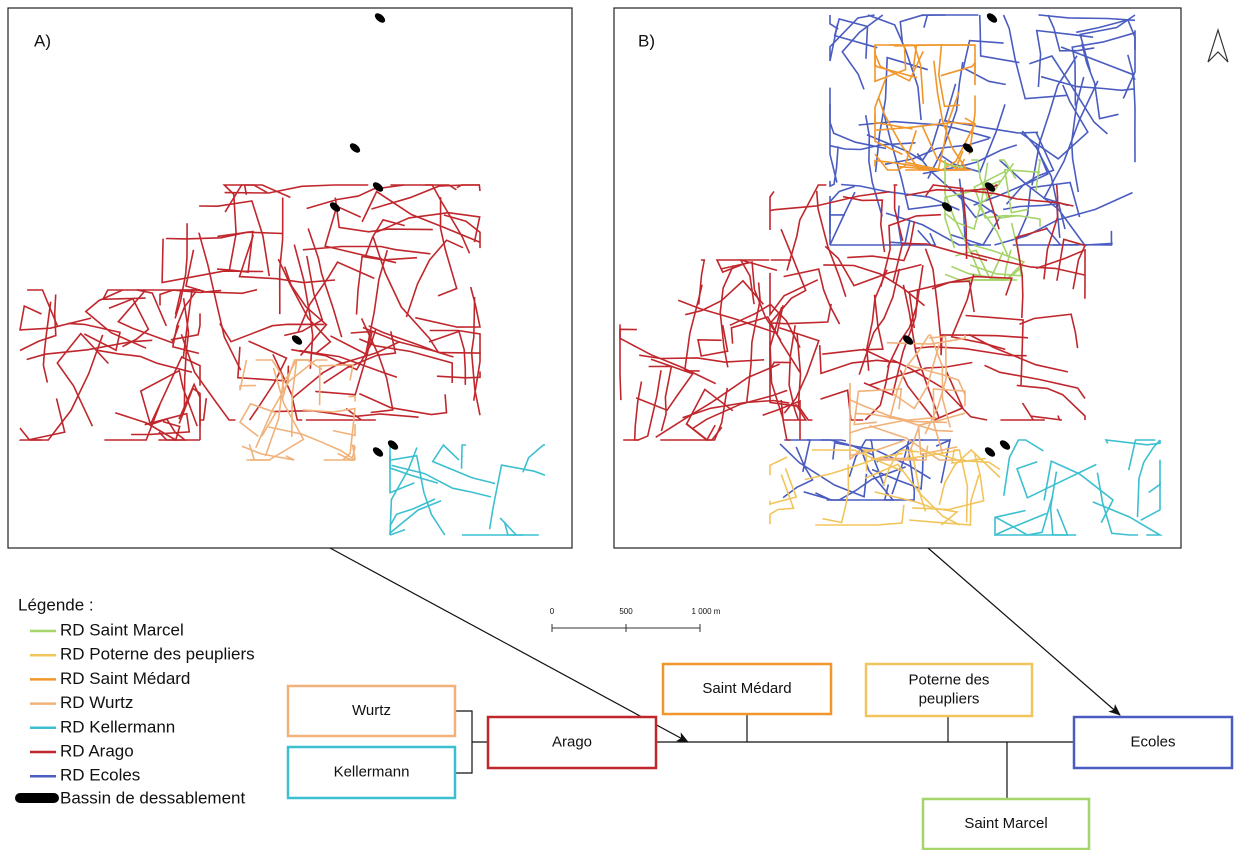  Describe the element at coordinates (125, 678) in the screenshot. I see `legend-label: RD Saint Médard` at that location.